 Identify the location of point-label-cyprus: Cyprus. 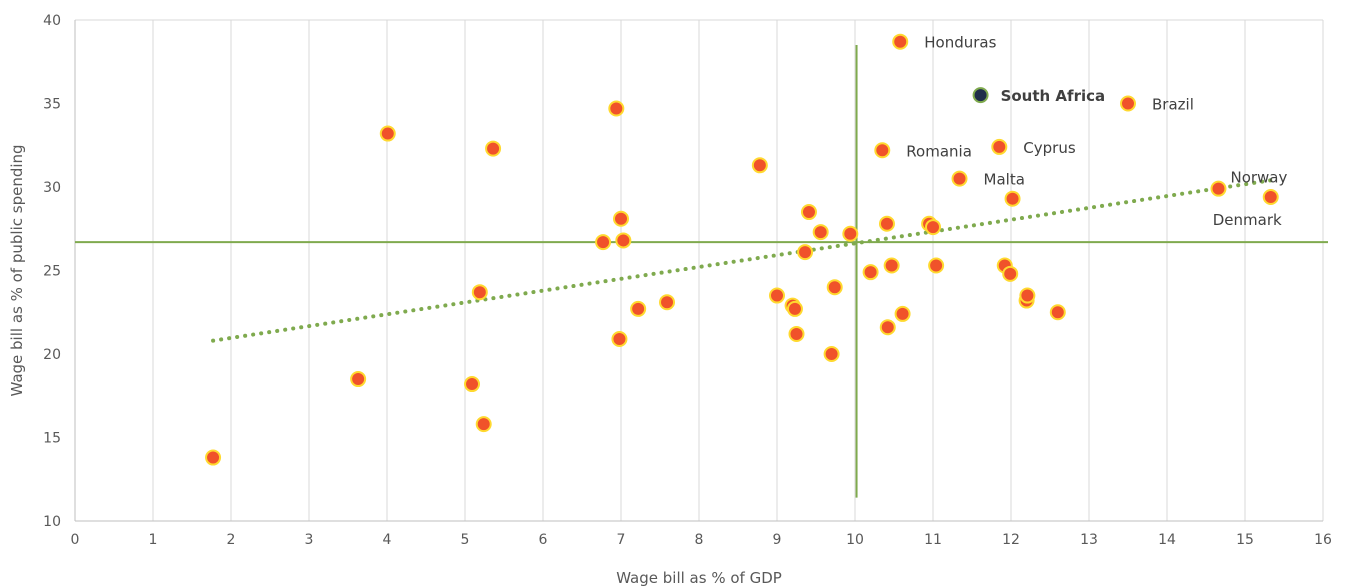
(1049, 148).